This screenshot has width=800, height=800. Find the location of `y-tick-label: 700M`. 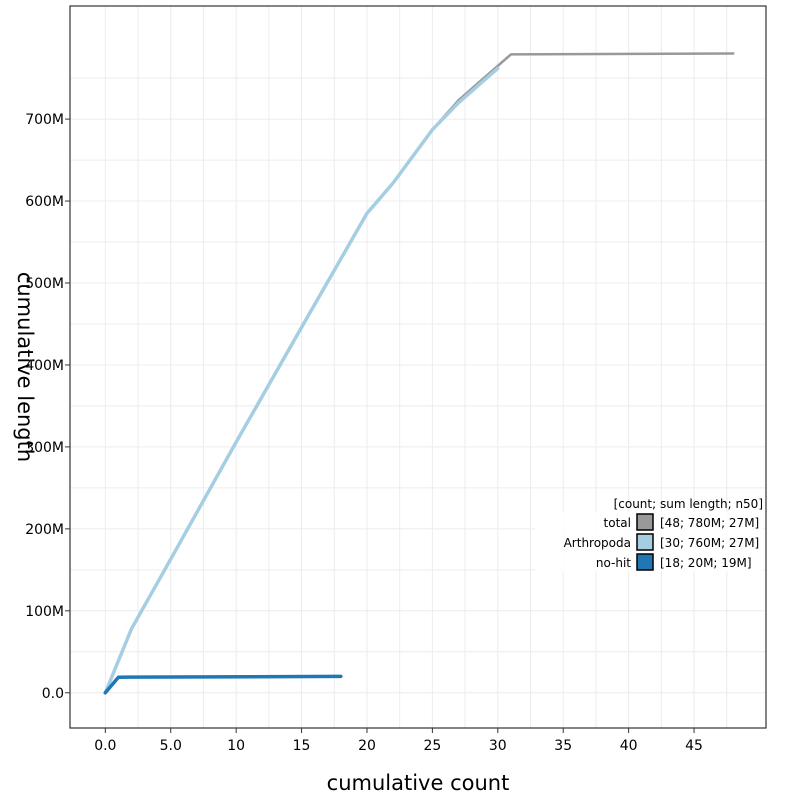

y-tick-label: 700M is located at coordinates (44, 120).